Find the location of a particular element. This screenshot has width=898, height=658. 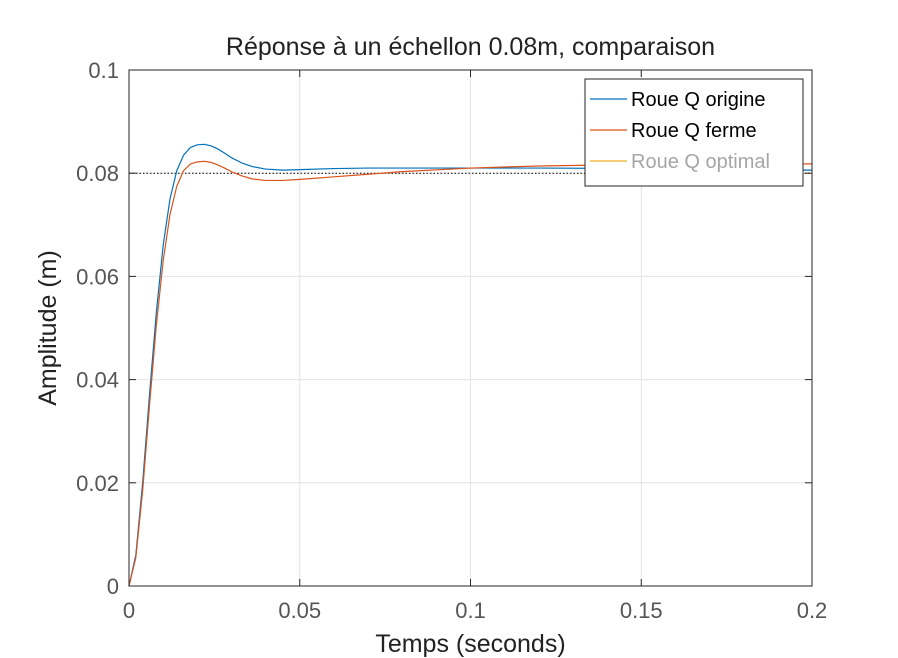

legend-box is located at coordinates (694, 132).